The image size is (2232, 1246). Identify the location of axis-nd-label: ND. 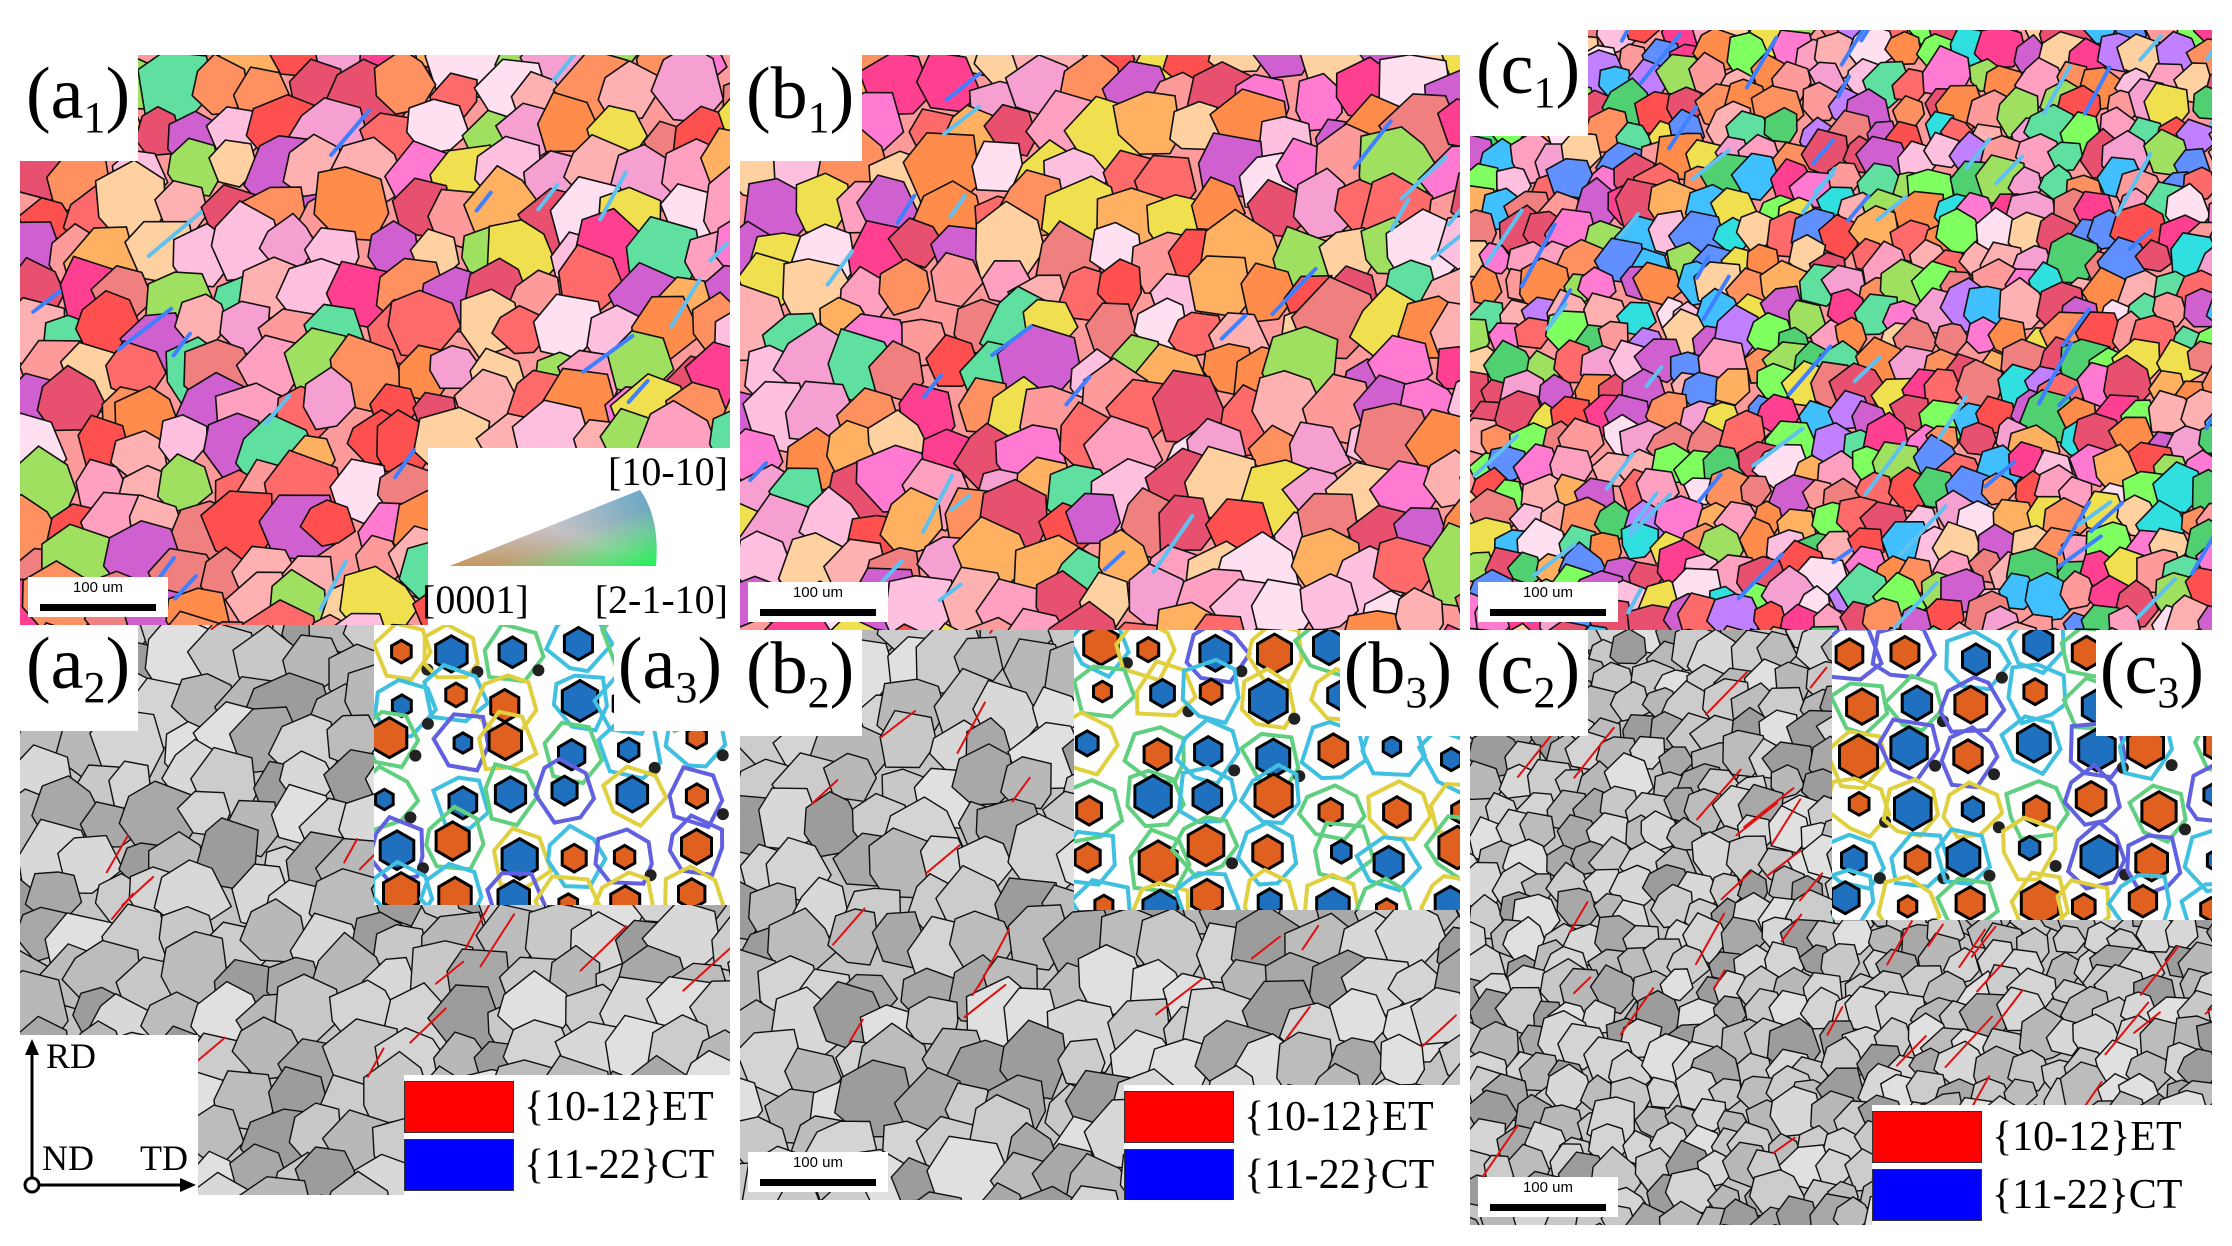
(68, 1158).